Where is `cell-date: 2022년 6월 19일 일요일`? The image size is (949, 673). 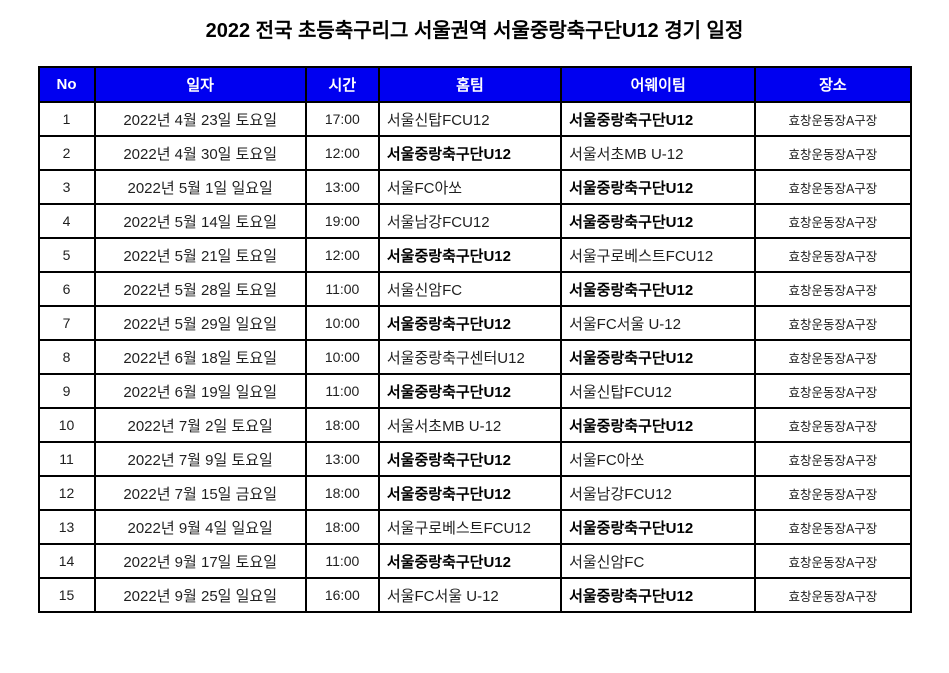 cell-date: 2022년 6월 19일 일요일 is located at coordinates (200, 391).